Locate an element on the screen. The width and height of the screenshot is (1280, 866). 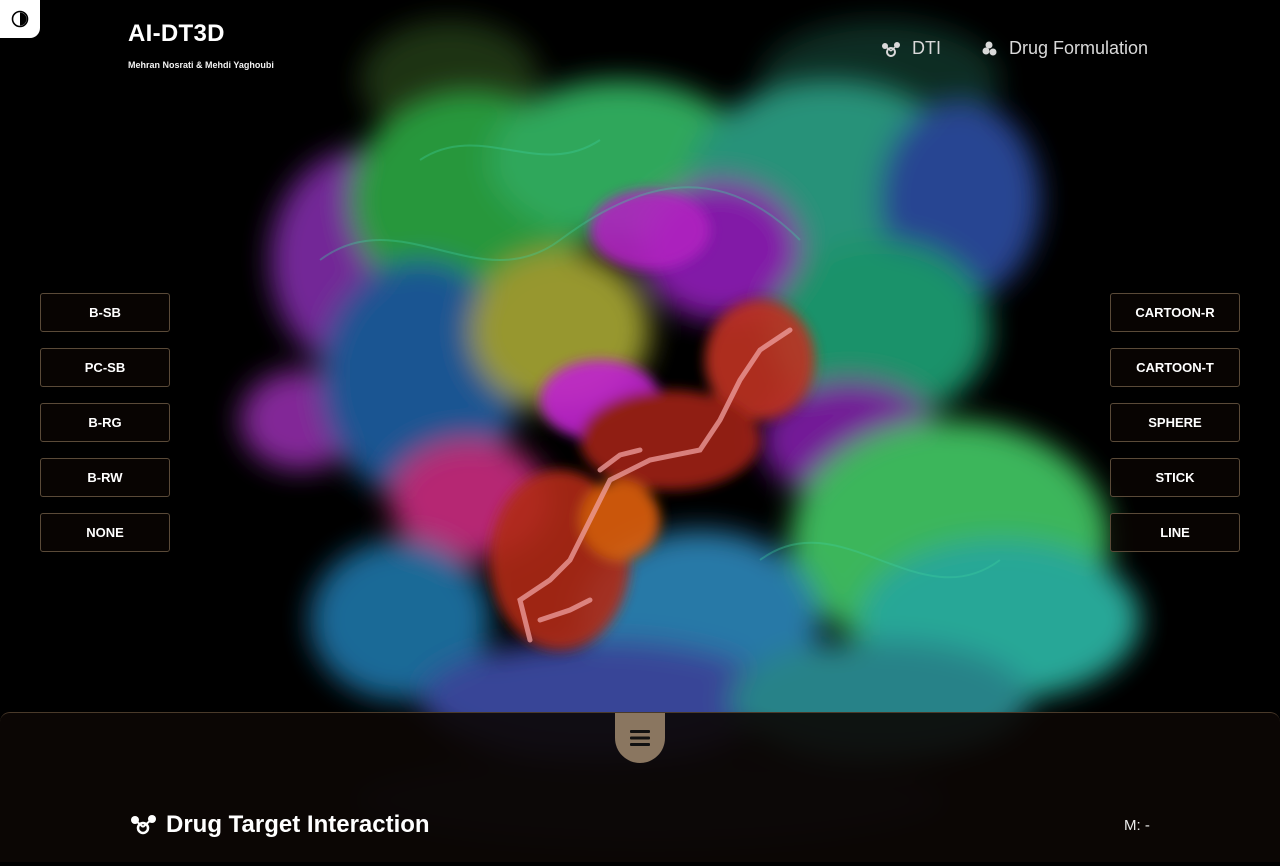
capsule-cluster-icon is located at coordinates (989, 48).